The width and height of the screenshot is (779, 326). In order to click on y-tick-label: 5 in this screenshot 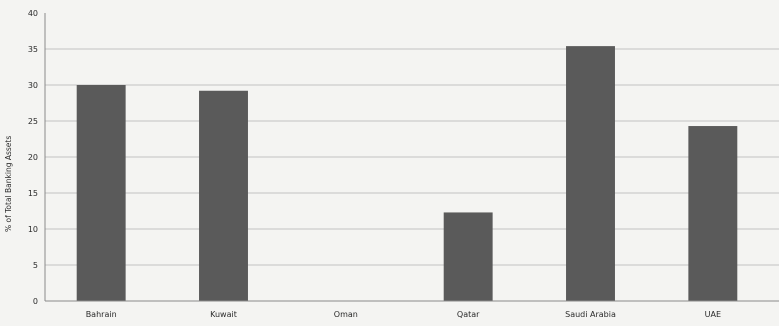, I will do `click(35, 265)`.